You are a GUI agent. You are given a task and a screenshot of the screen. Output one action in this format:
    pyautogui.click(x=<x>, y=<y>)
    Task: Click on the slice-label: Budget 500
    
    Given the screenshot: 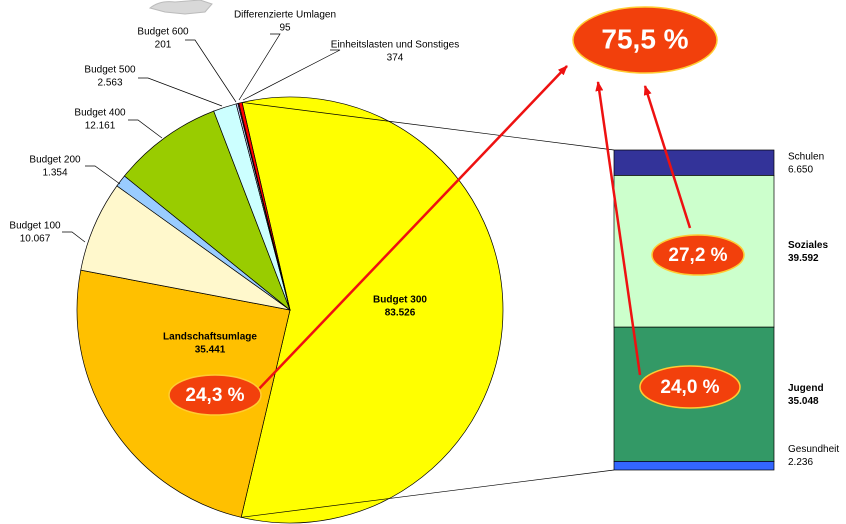 What is the action you would take?
    pyautogui.click(x=110, y=70)
    